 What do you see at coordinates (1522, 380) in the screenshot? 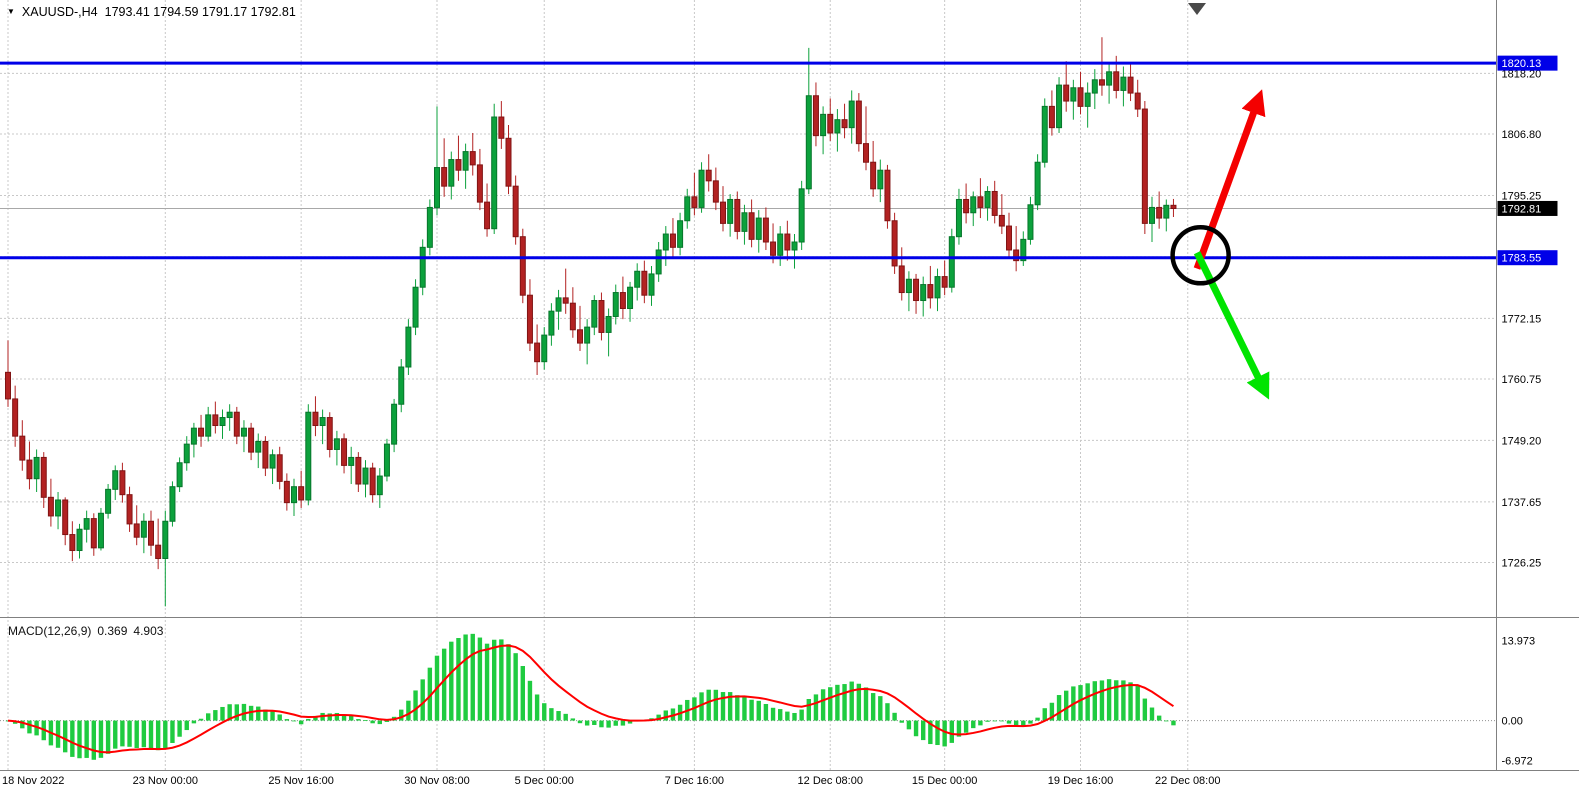
I see `price-axis-label: 1760.75` at bounding box center [1522, 380].